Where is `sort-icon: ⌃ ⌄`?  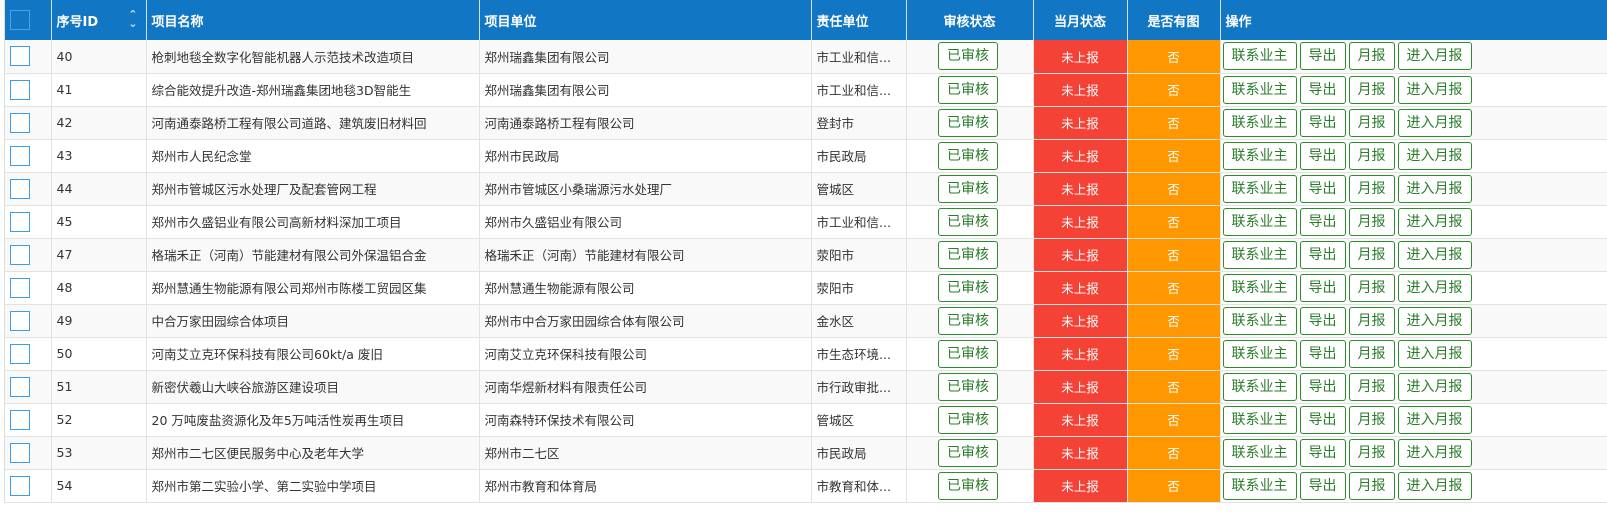 sort-icon: ⌃ ⌄ is located at coordinates (133, 19).